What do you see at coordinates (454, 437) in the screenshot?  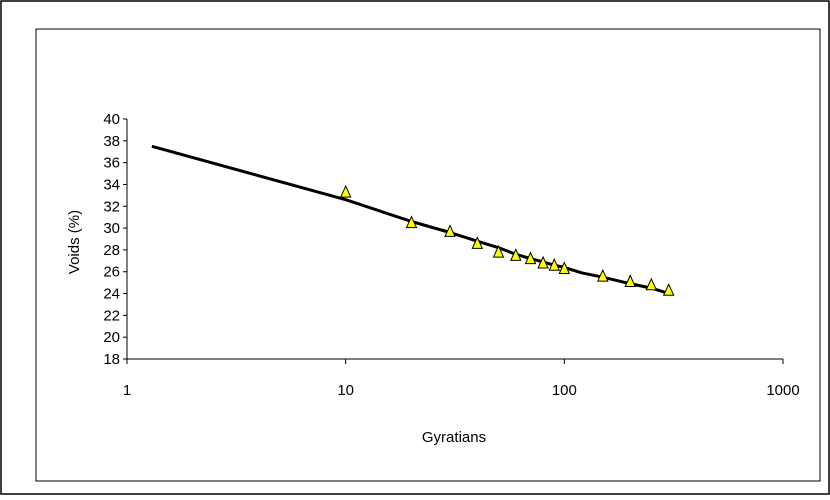 I see `x-axis-title: Gyratians` at bounding box center [454, 437].